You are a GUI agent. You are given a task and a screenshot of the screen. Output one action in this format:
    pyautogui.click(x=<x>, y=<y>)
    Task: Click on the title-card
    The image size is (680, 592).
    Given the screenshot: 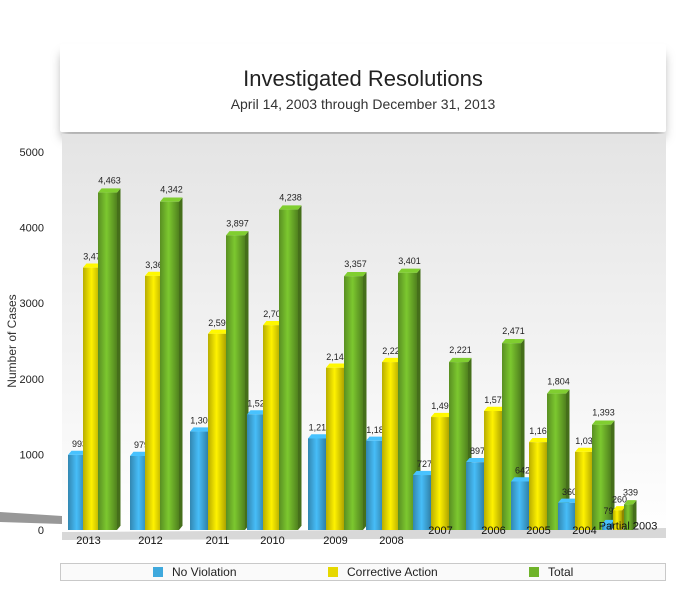 What is the action you would take?
    pyautogui.click(x=363, y=88)
    